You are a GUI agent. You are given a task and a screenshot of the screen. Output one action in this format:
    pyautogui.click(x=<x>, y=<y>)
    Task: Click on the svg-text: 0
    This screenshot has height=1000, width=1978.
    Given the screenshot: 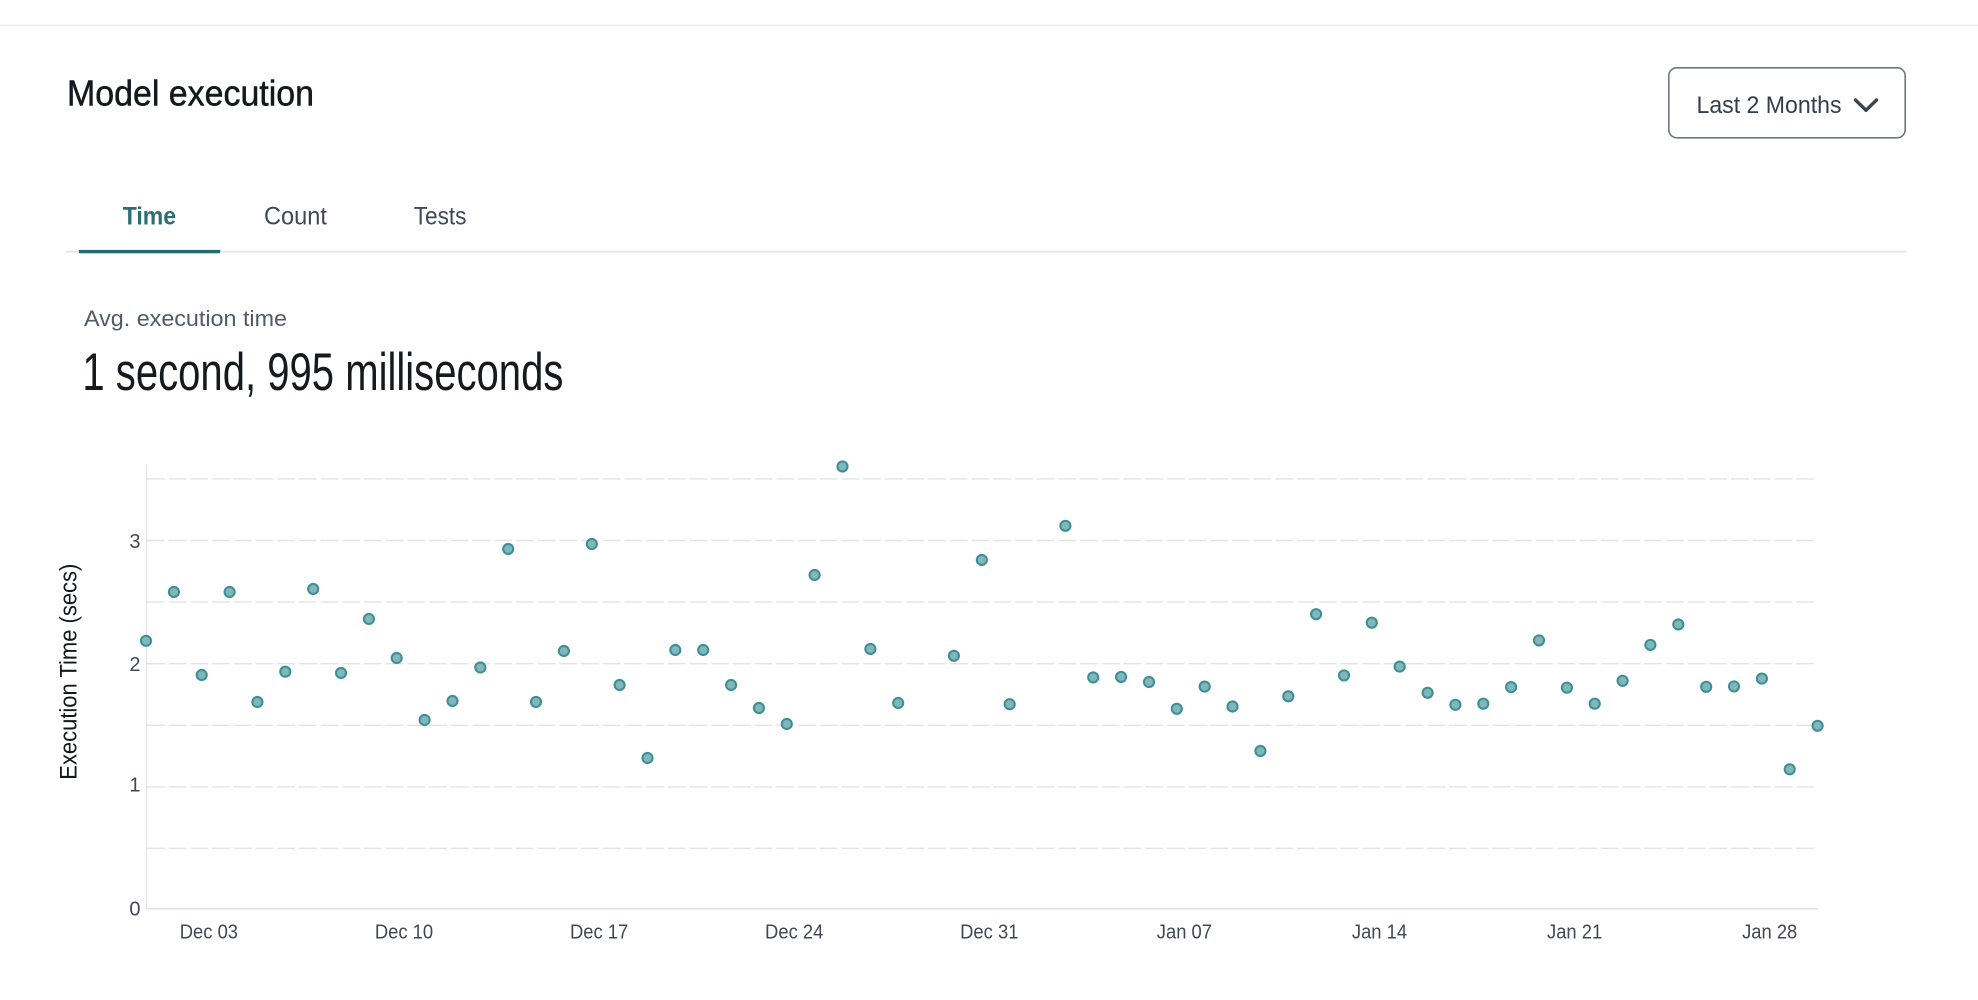 What is the action you would take?
    pyautogui.click(x=134, y=910)
    